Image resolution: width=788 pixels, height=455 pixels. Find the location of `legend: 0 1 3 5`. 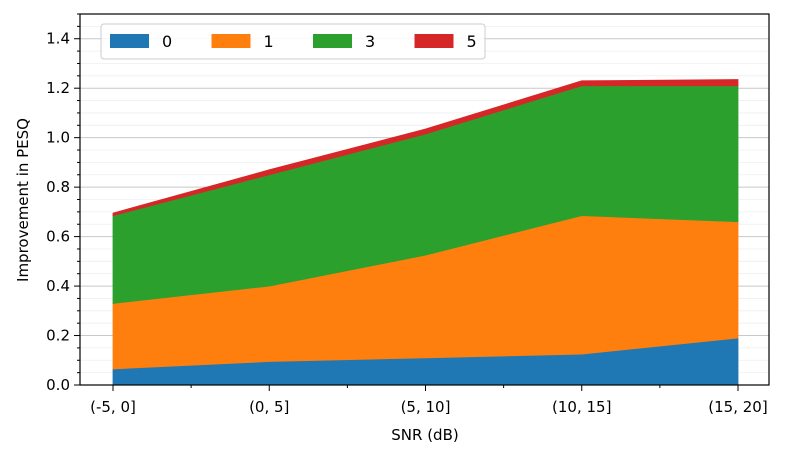

legend: 0 1 3 5 is located at coordinates (293, 41).